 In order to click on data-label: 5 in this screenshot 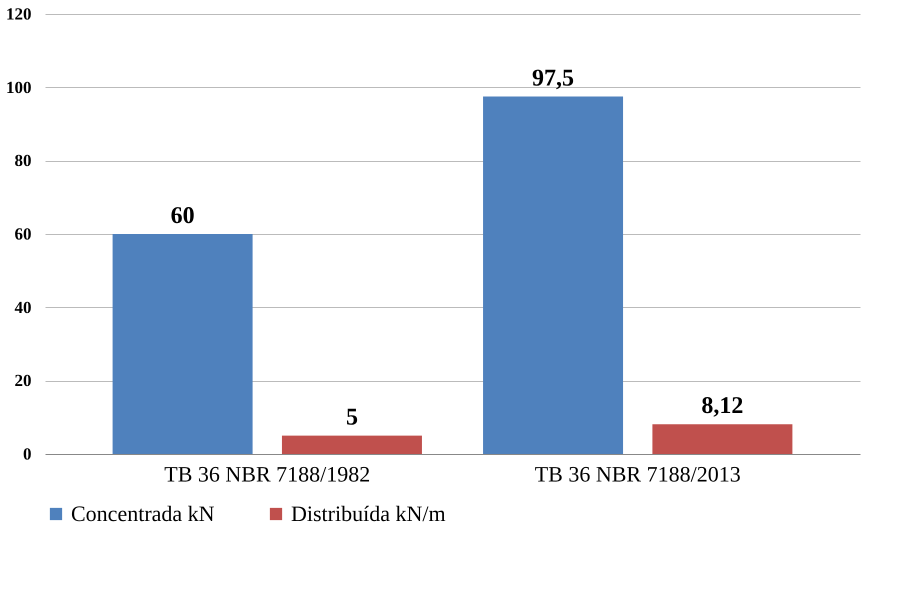, I will do `click(352, 417)`.